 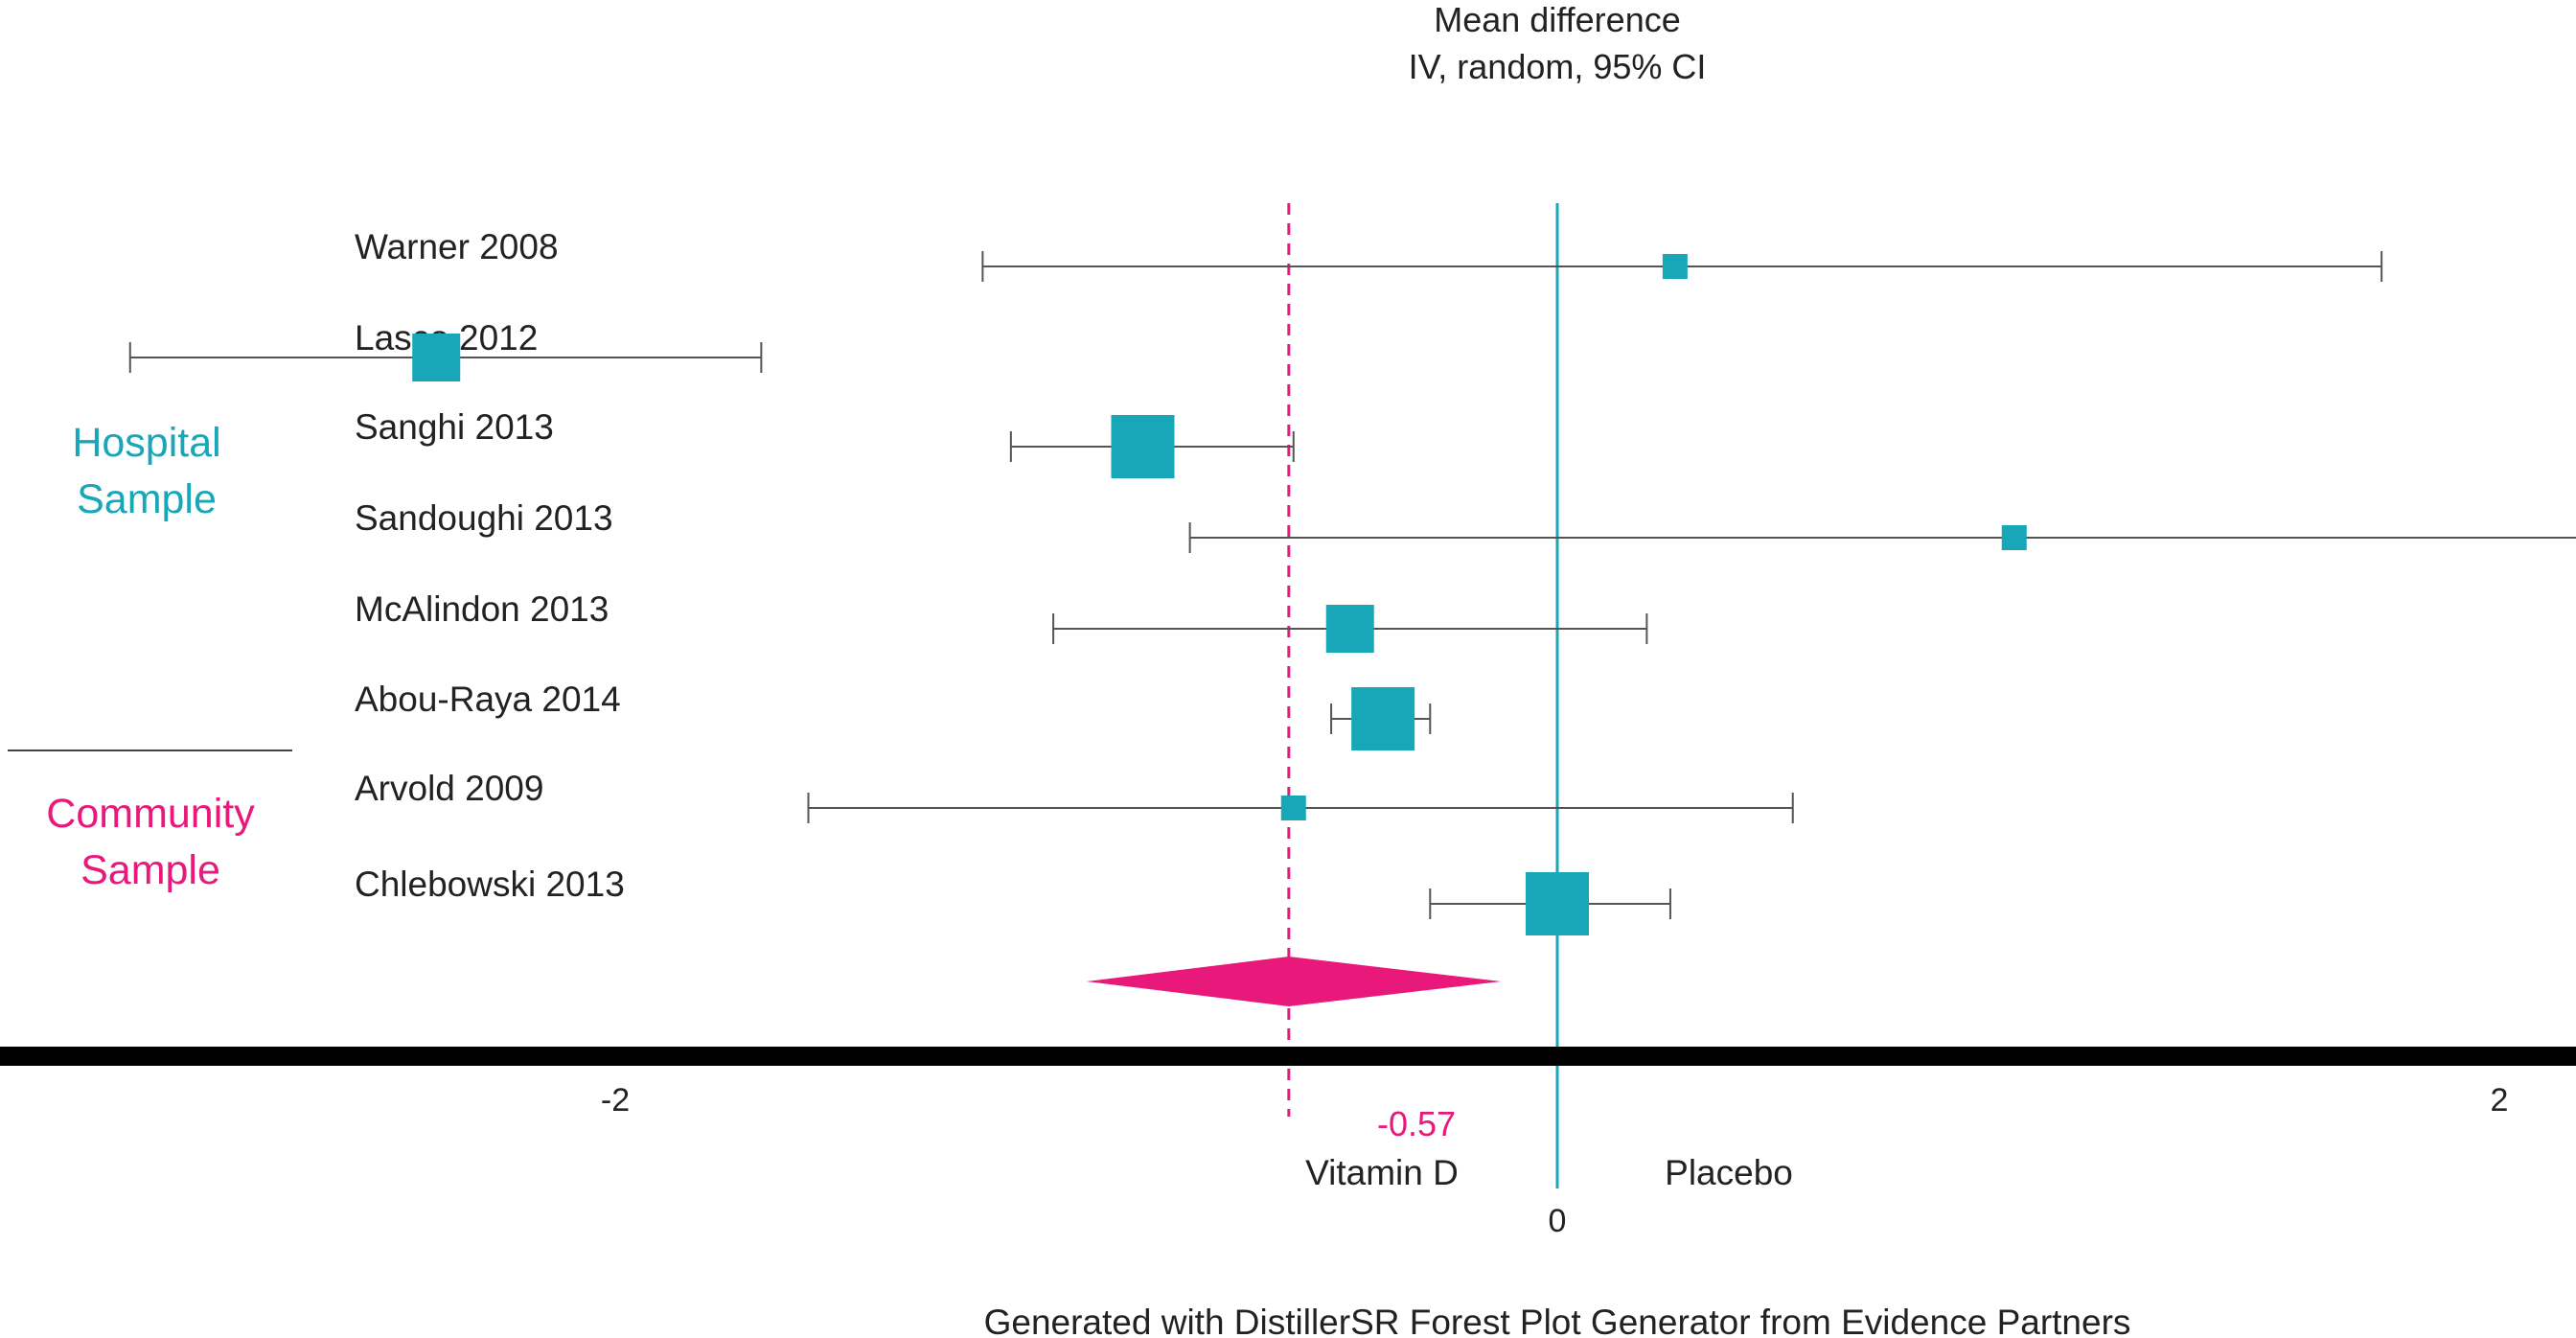 I want to click on x-axis: -4-224, so click(x=1288, y=1083).